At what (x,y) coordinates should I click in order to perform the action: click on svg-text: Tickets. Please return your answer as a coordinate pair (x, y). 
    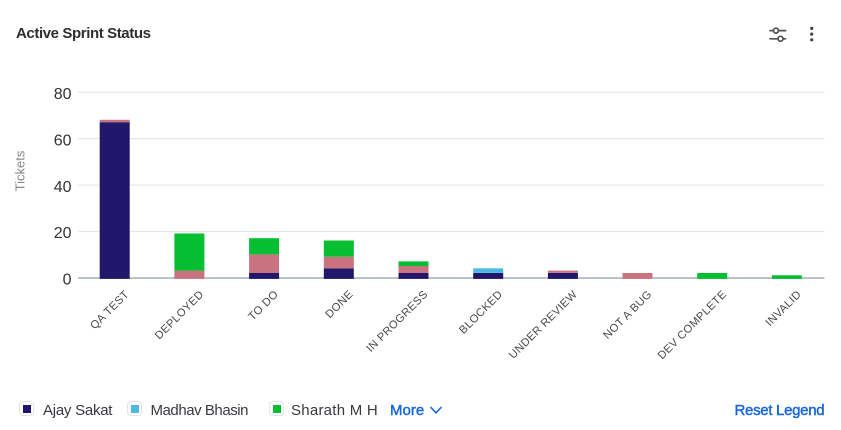
    Looking at the image, I should click on (20, 170).